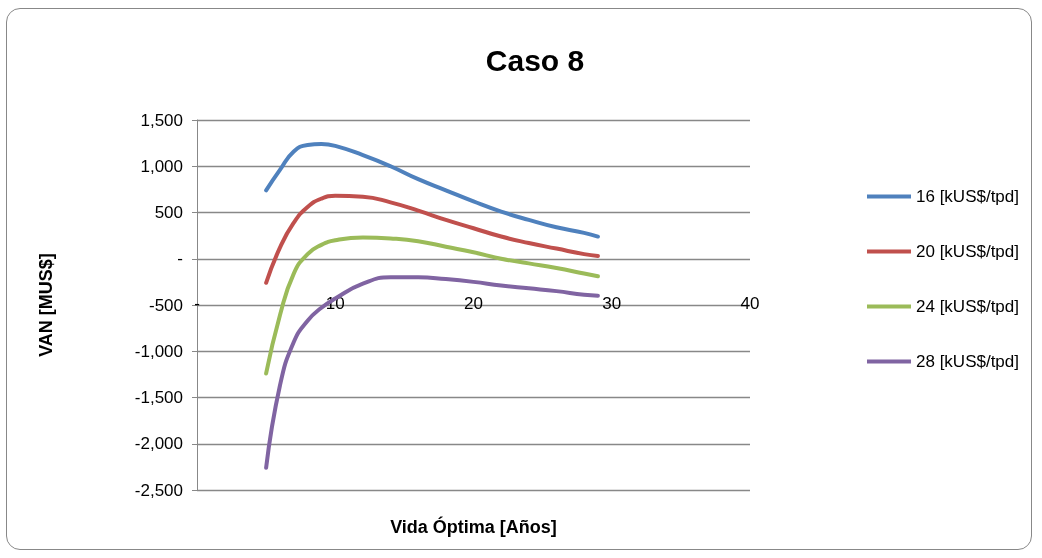 Image resolution: width=1042 pixels, height=558 pixels. I want to click on legend-label: 28 [kUS$/tpd], so click(968, 361).